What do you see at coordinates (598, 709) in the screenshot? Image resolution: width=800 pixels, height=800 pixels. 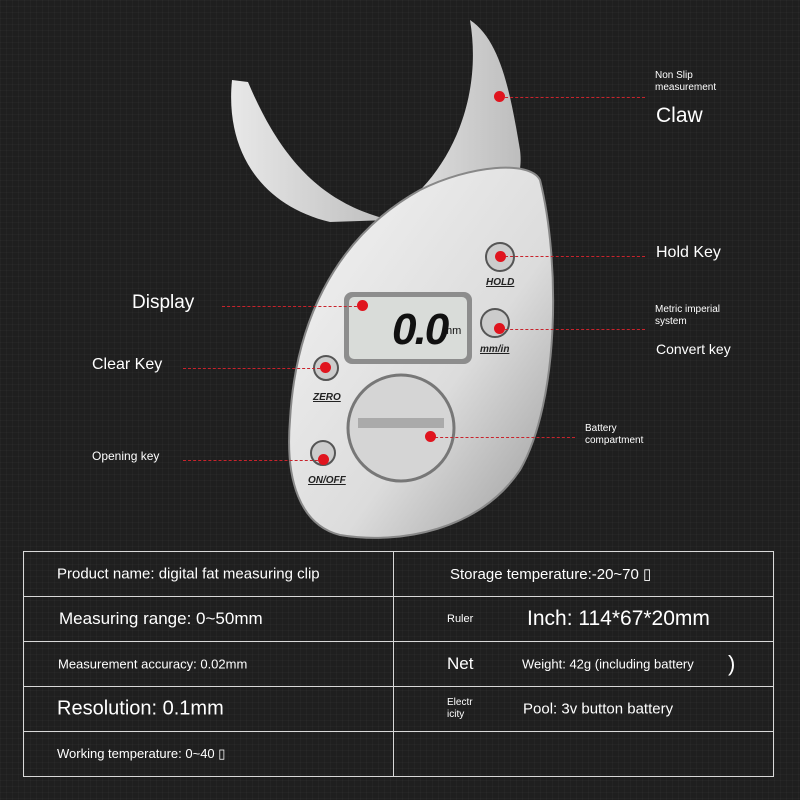 I see `electricity-value: Pool: 3v button battery` at bounding box center [598, 709].